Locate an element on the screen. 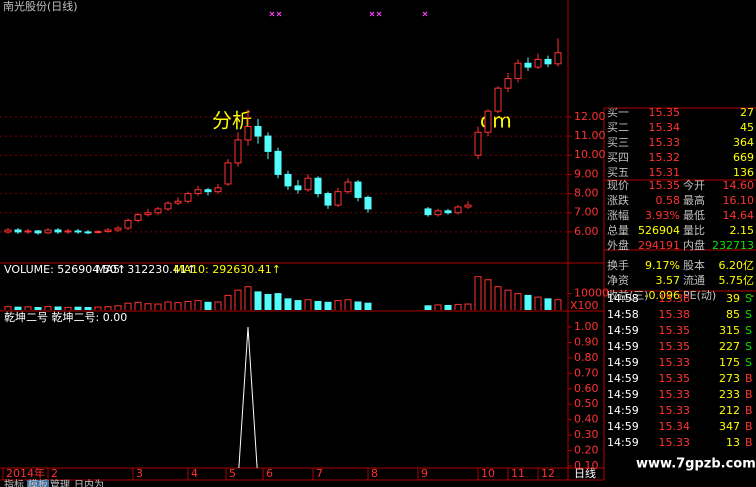 This screenshot has width=756, height=487. bid-label: 买一 is located at coordinates (618, 112).